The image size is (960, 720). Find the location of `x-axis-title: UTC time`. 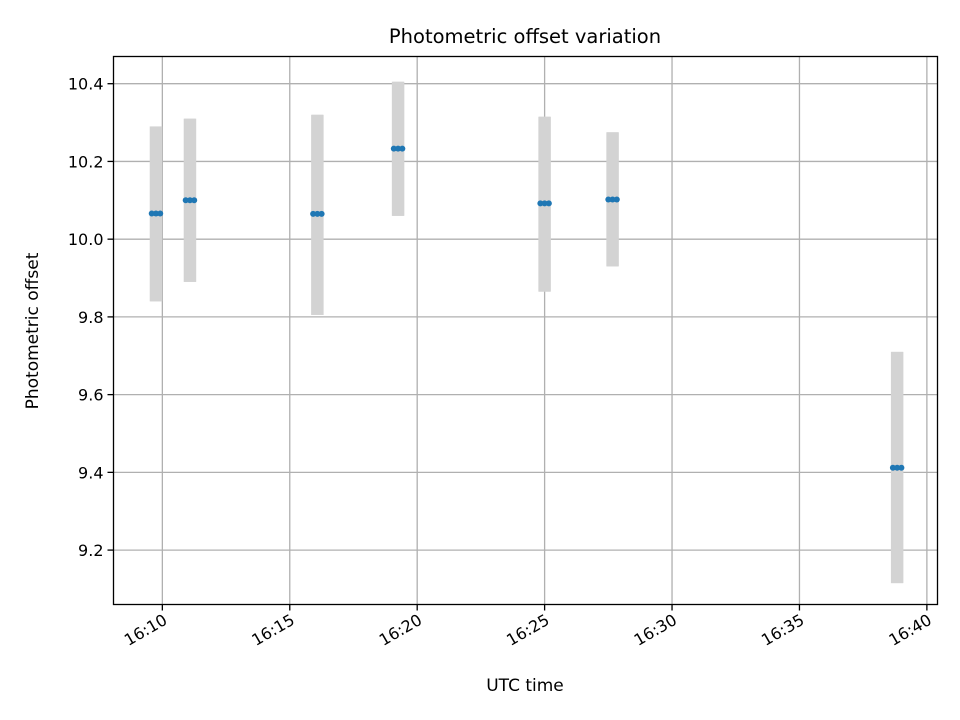

x-axis-title: UTC time is located at coordinates (525, 686).